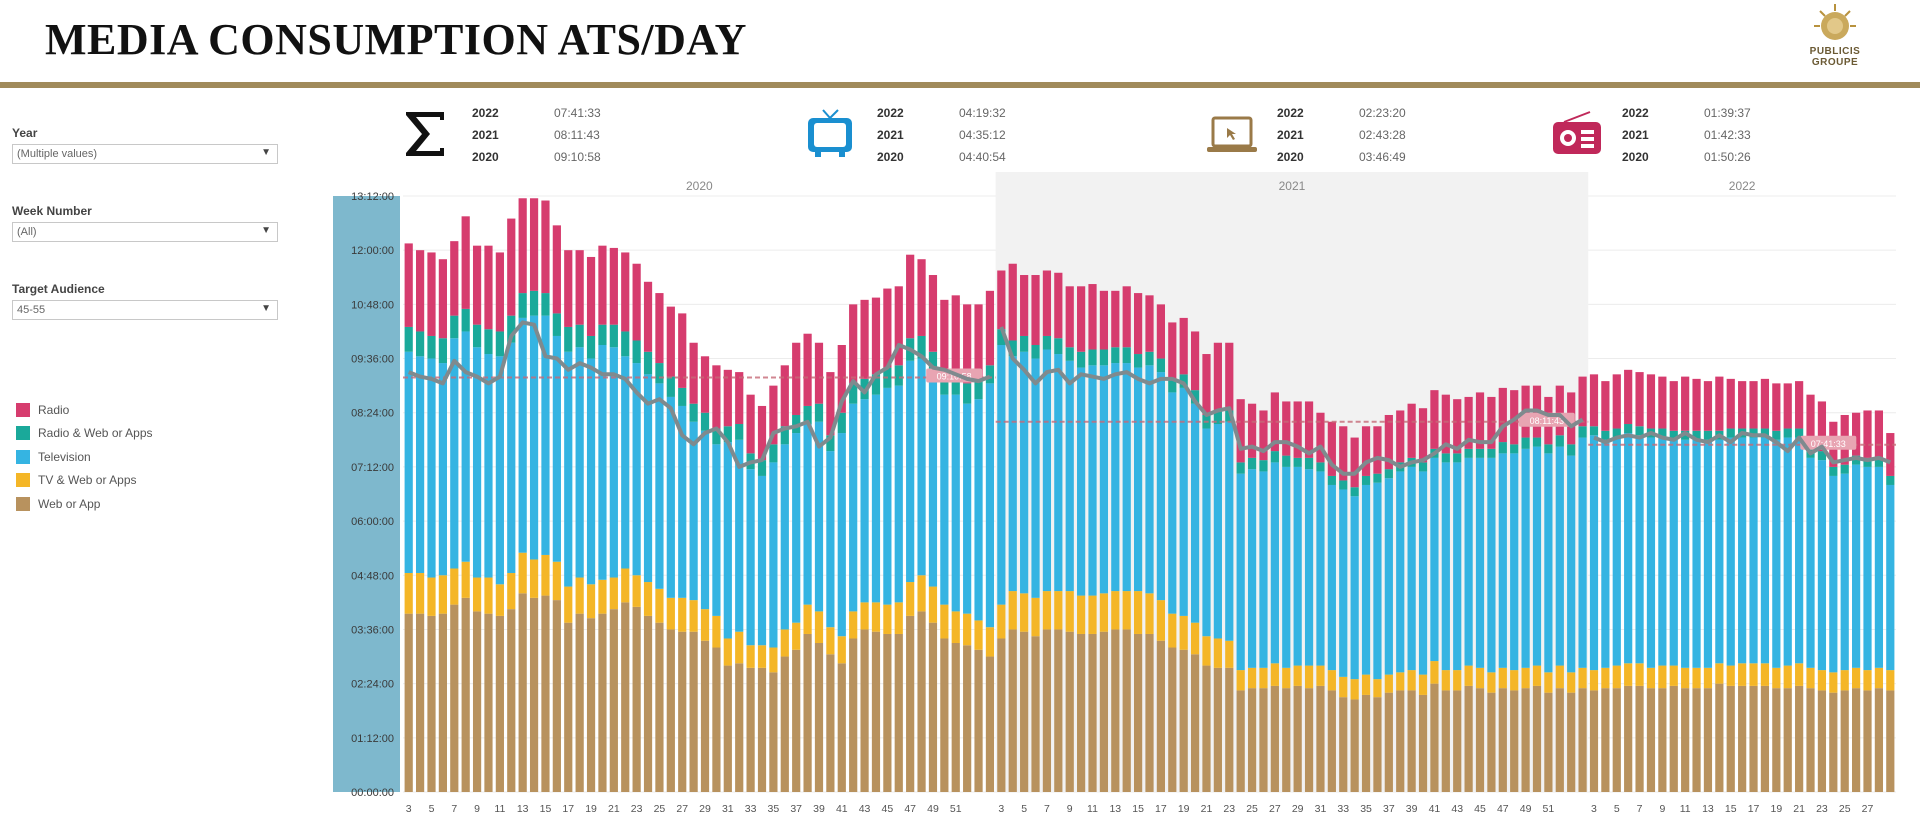 This screenshot has width=1920, height=822. What do you see at coordinates (941, 117) in the screenshot?
I see `kpi-row: 2022 04:19:32` at bounding box center [941, 117].